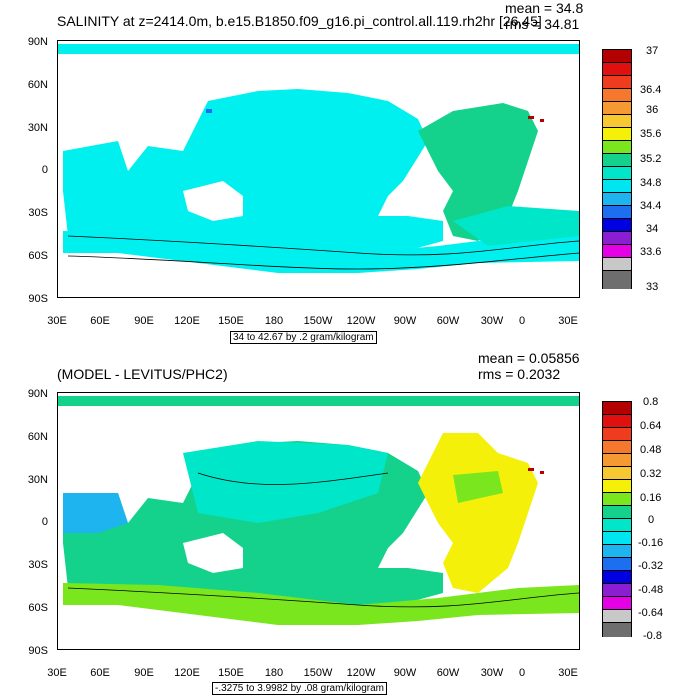  Describe the element at coordinates (522, 321) in the screenshot. I see `panel1-lon-label: 0` at that location.